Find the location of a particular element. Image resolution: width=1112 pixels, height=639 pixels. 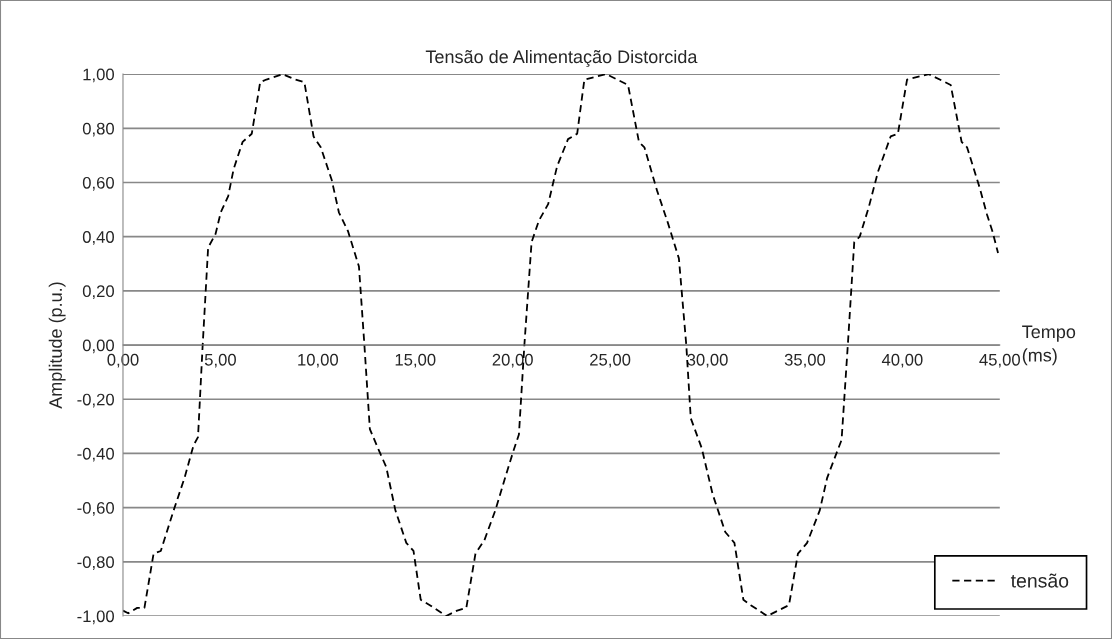

x-tick-label: 45,00 is located at coordinates (999, 360).